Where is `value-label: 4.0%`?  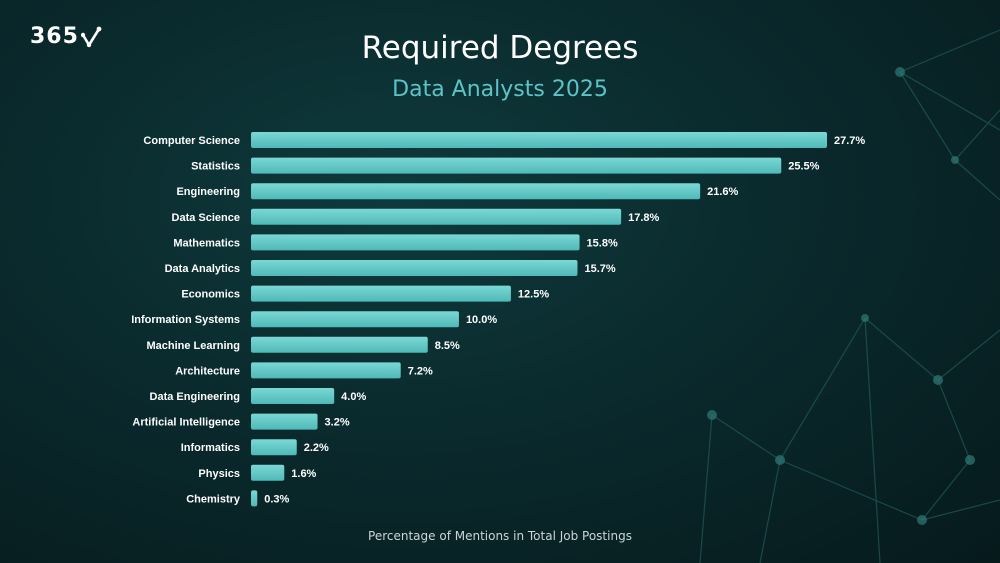 value-label: 4.0% is located at coordinates (353, 397).